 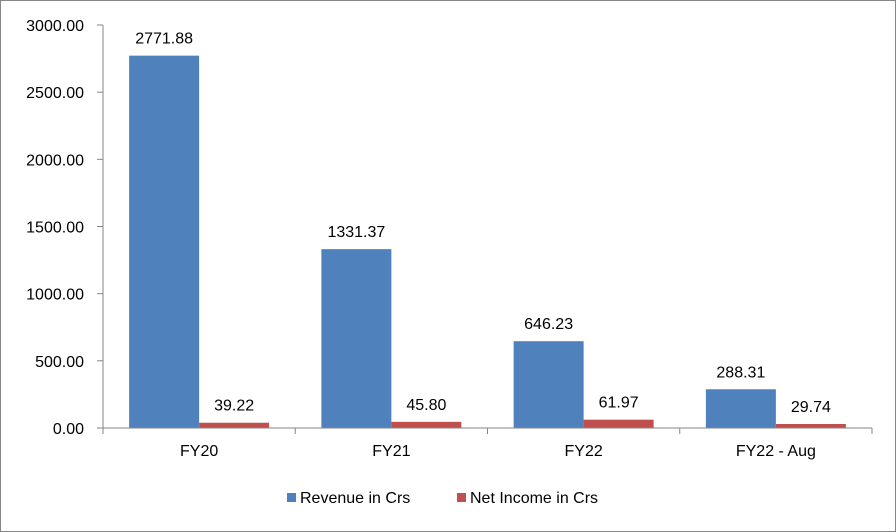 I want to click on x-tick-label: FY21, so click(x=391, y=451).